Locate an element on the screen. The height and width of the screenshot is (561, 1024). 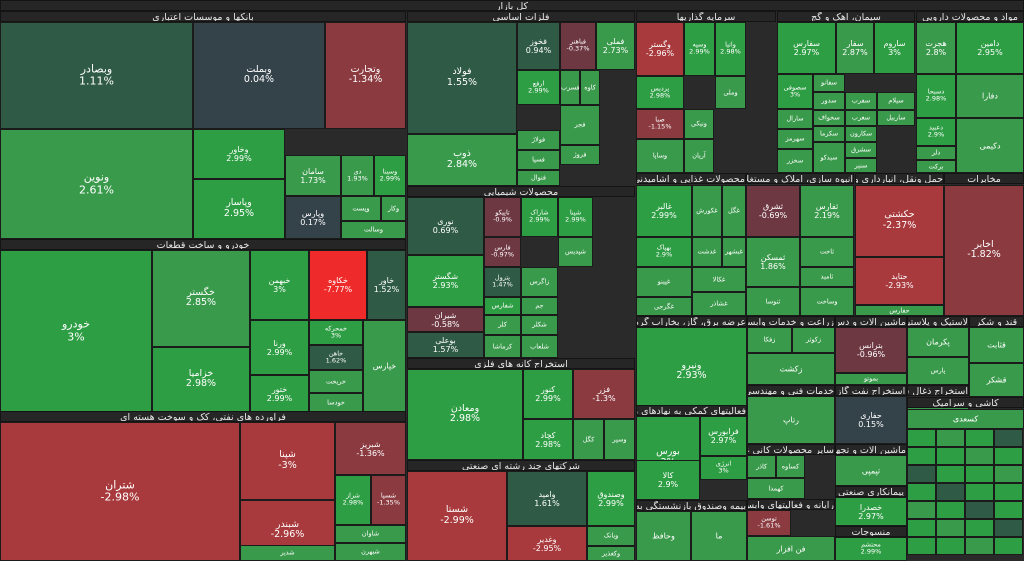
stock-tile: دی 1.93% is located at coordinates (357, 175).